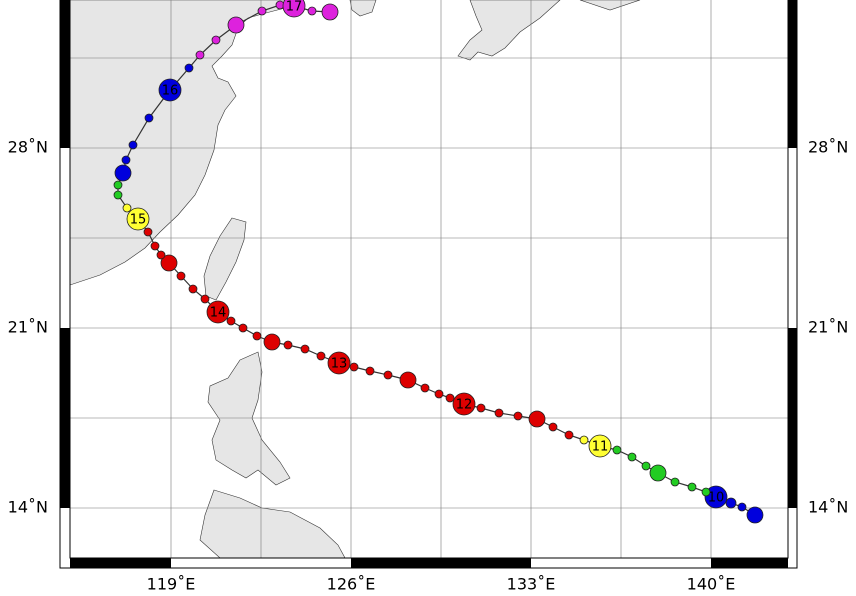  I want to click on day-label: 16, so click(170, 91).